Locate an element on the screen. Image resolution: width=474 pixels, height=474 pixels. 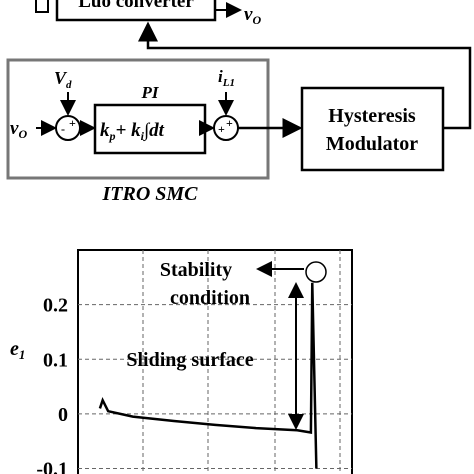
pi-label: PI is located at coordinates (150, 92).